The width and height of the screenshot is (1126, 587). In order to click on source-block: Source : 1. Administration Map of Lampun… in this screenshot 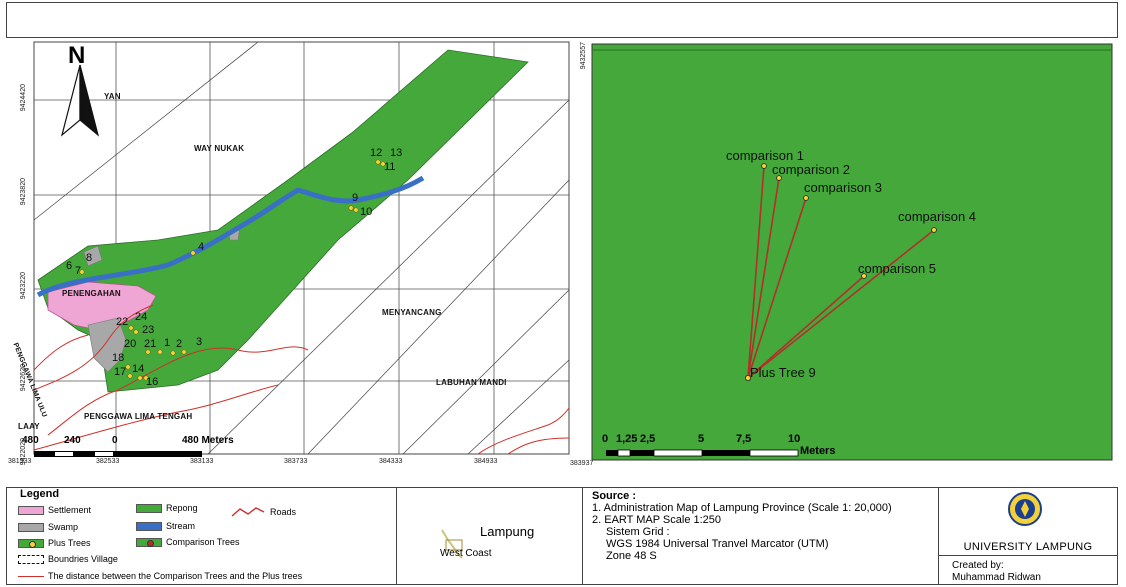, I will do `click(764, 537)`.